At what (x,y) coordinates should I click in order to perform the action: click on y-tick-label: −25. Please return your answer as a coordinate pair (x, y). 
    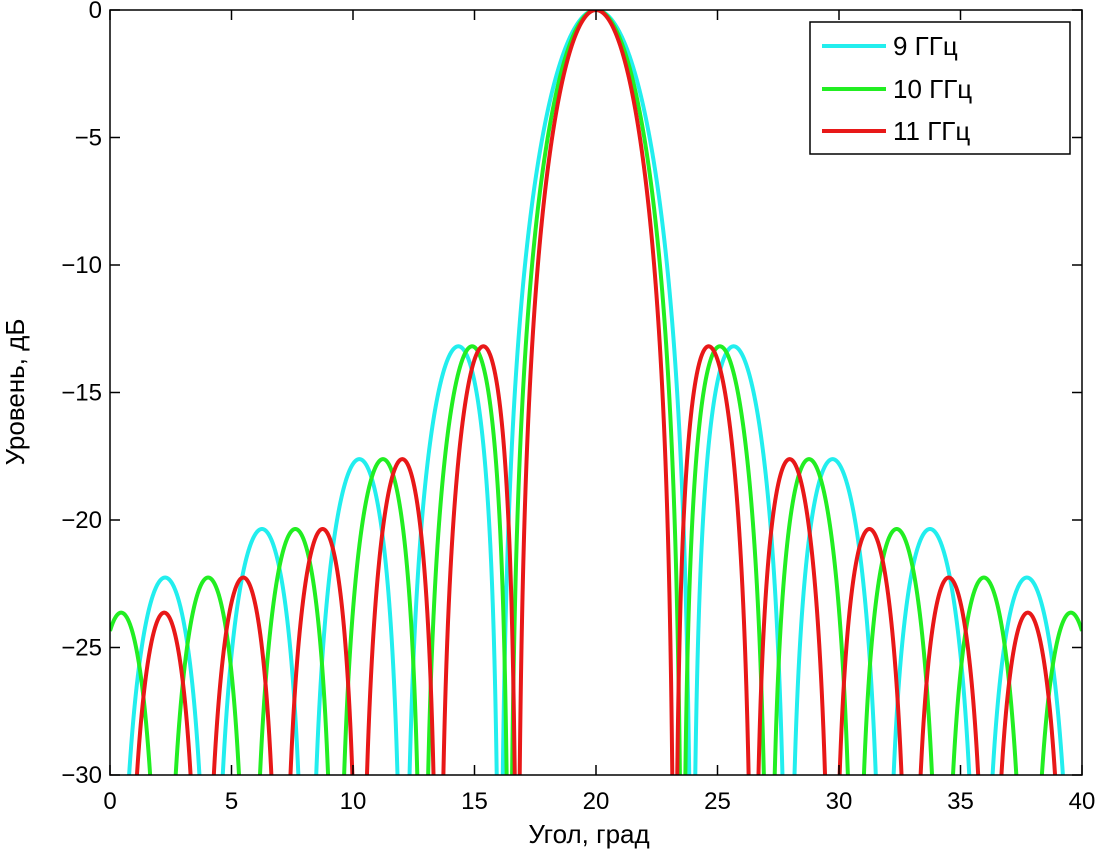
    Looking at the image, I should click on (81, 648).